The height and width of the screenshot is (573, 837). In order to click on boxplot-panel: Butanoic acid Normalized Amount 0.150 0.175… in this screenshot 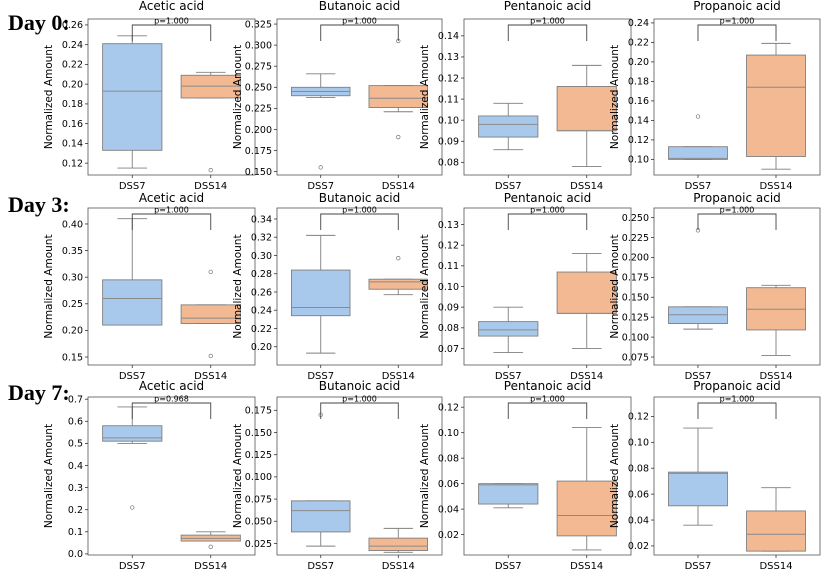, I will do `click(337, 96)`.